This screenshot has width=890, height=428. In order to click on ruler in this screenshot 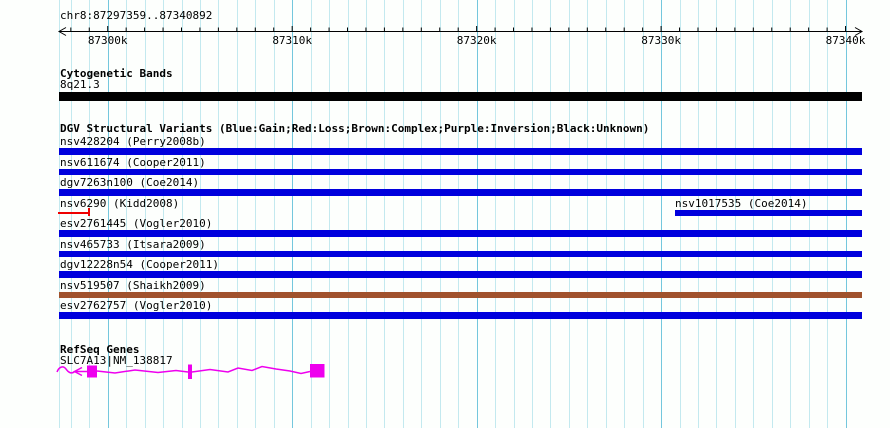, I will do `click(460, 31)`.